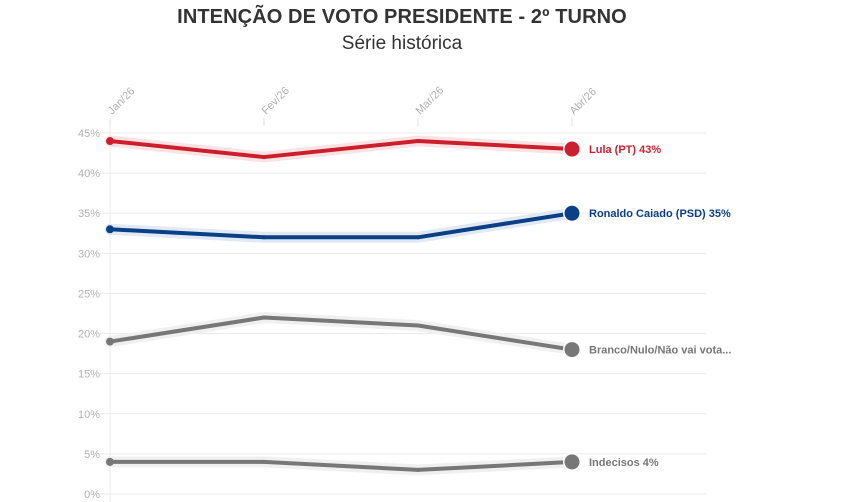  Describe the element at coordinates (89, 254) in the screenshot. I see `y-tick-label: 30%` at that location.